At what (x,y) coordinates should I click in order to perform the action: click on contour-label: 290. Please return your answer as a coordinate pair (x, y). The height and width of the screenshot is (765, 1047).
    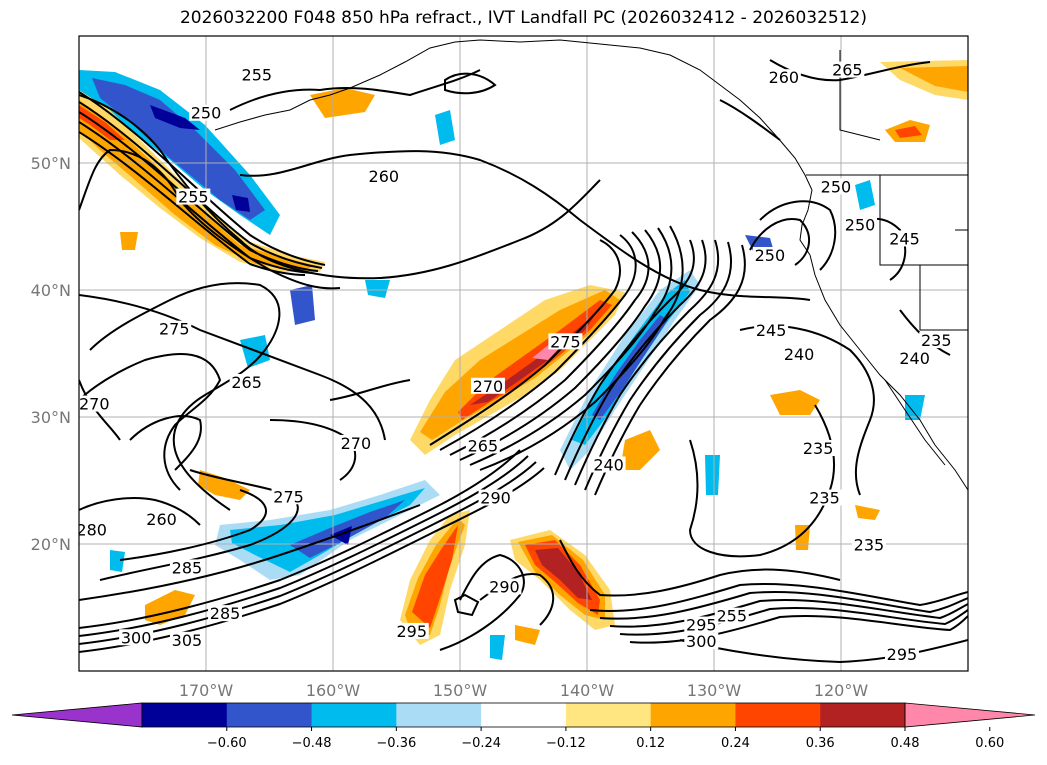
    Looking at the image, I should click on (504, 586).